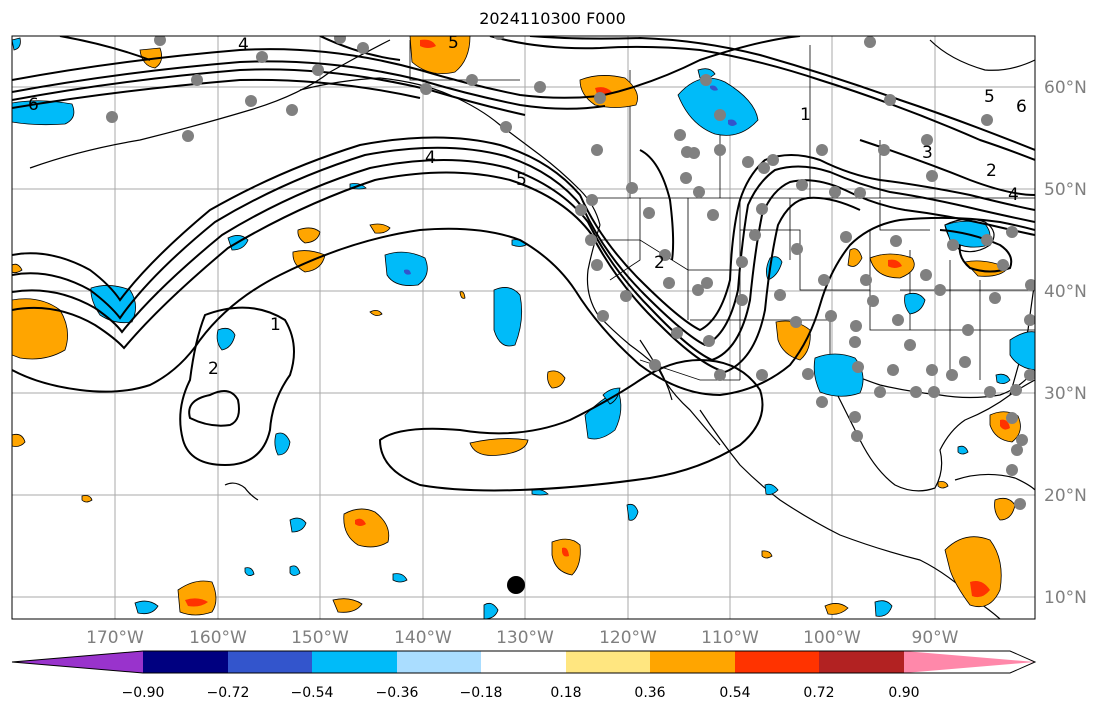 This screenshot has height=712, width=1105. I want to click on map-title: 2024110300 F000, so click(552, 18).